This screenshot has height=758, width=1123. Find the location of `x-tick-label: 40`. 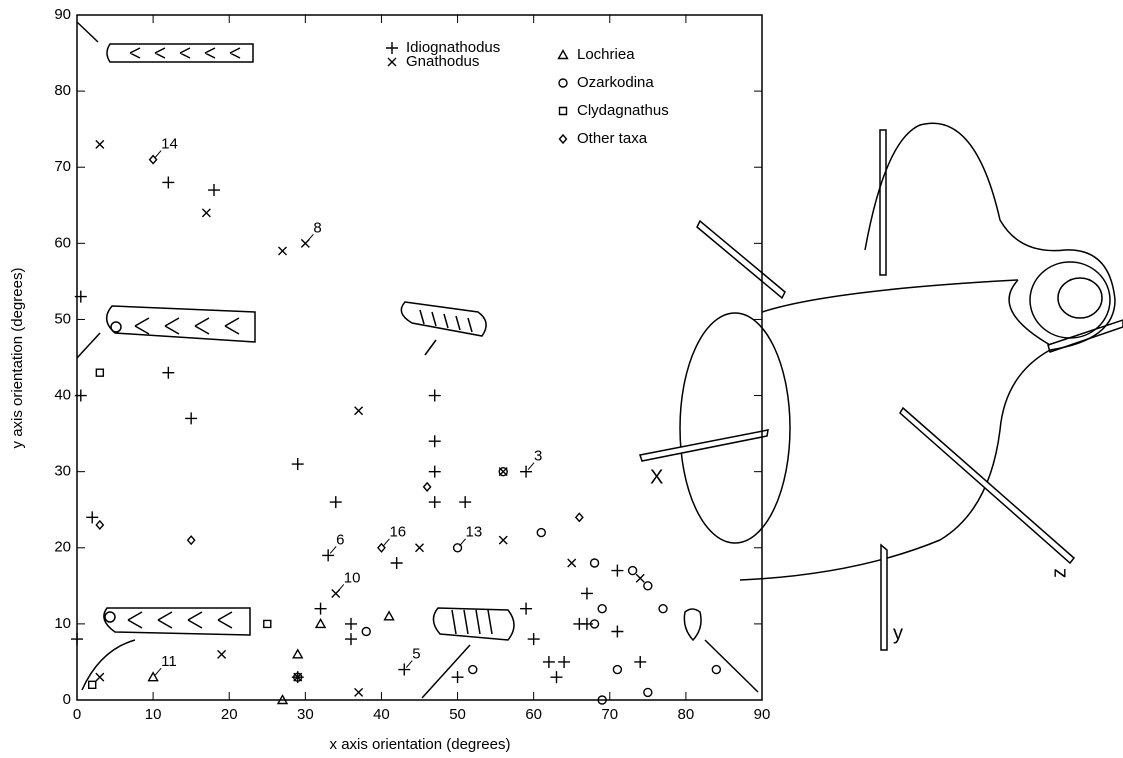

x-tick-label: 40 is located at coordinates (381, 714).